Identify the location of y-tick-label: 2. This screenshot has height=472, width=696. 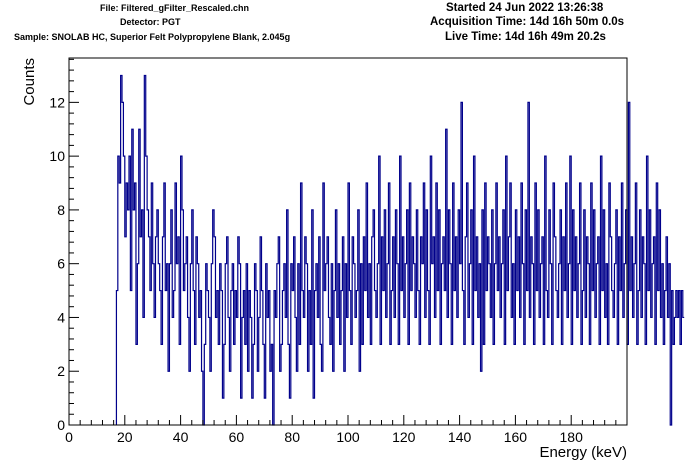
(61, 371).